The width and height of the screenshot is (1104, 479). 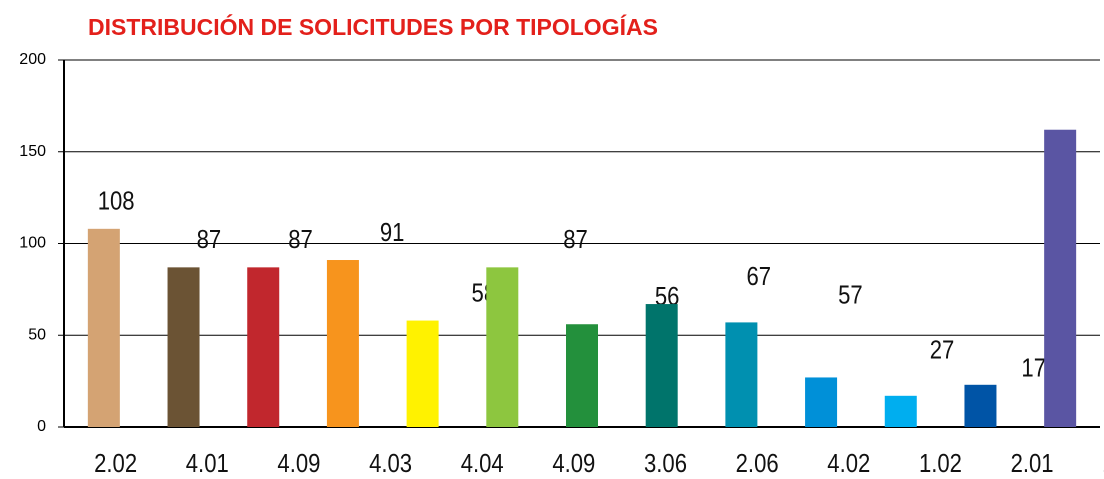 I want to click on value-label: 27, so click(x=942, y=350).